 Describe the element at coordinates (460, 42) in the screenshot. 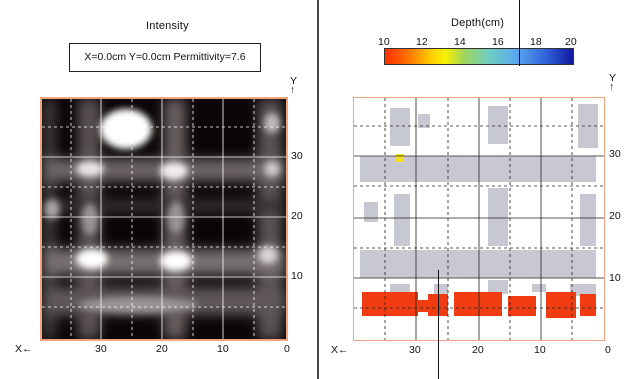

I see `colorbar-tick-14: 14` at that location.